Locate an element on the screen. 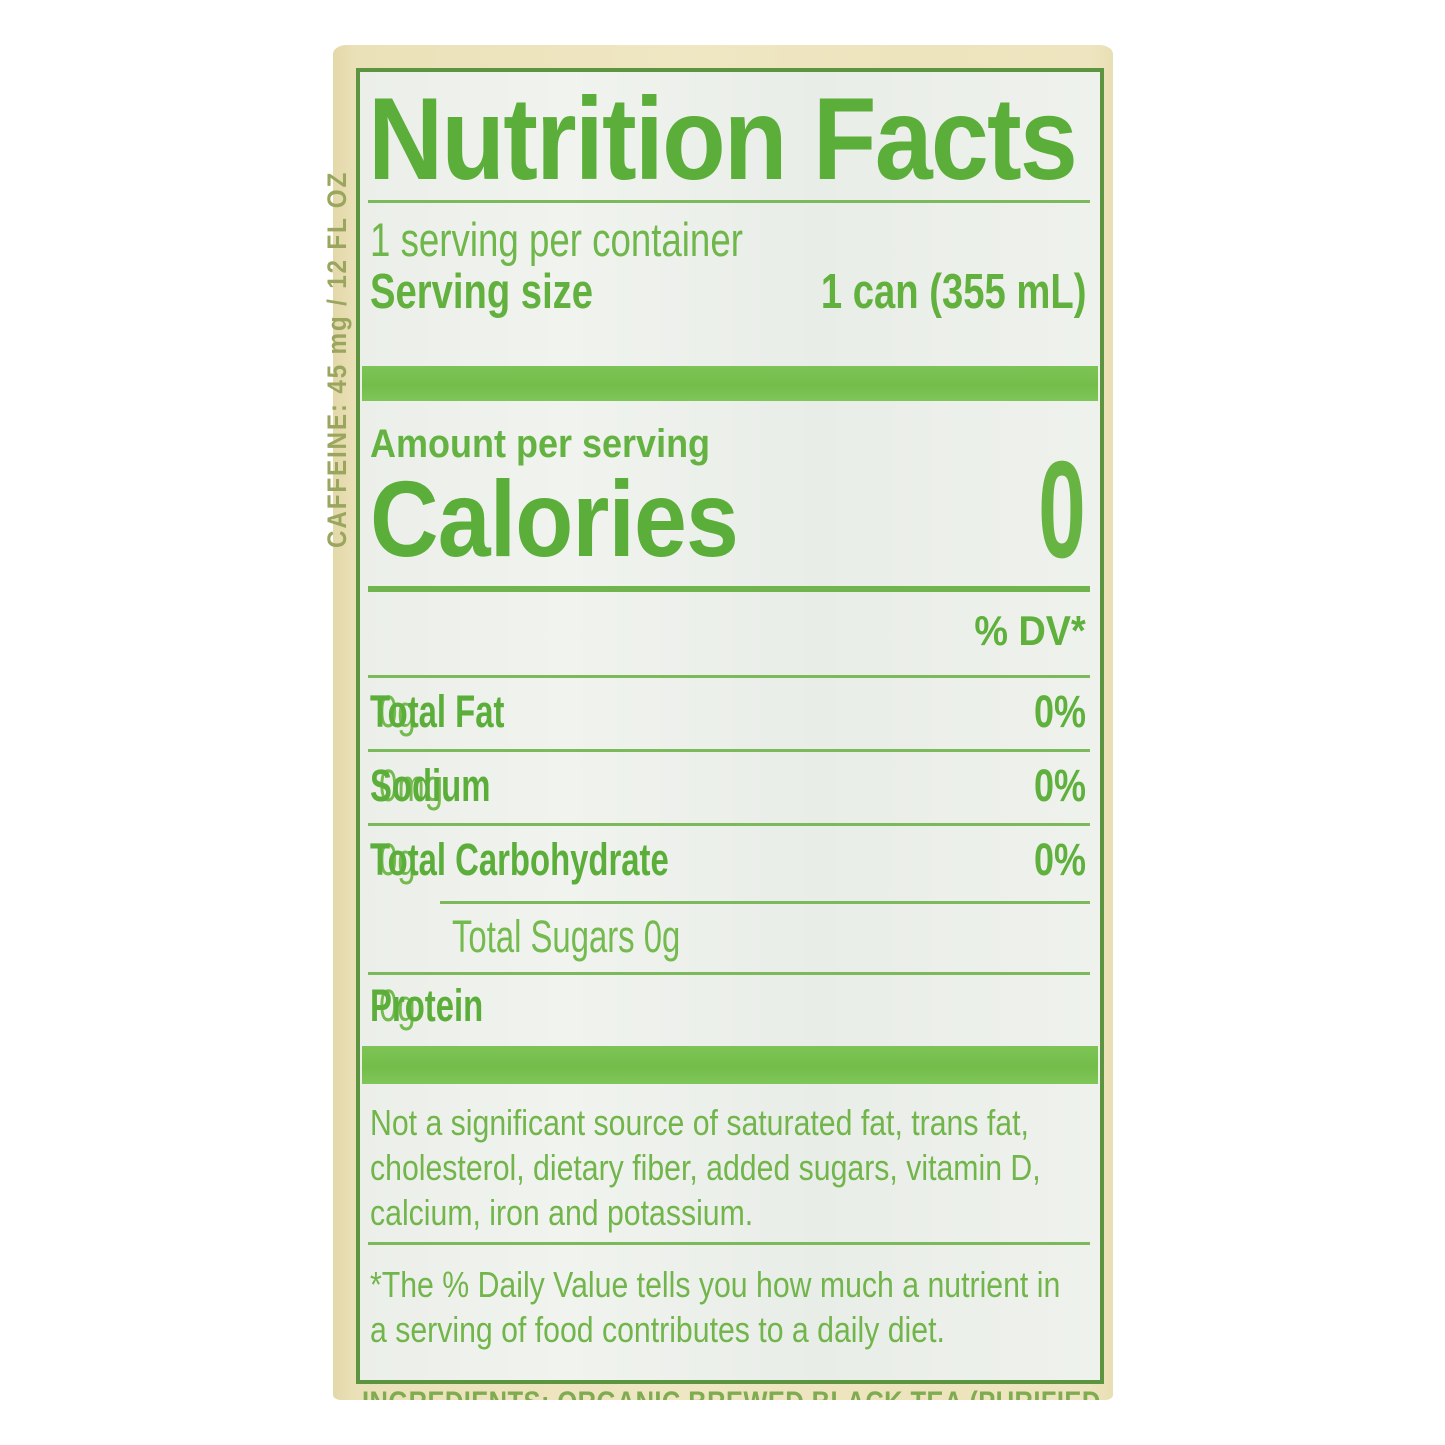 The height and width of the screenshot is (1445, 1445). thick-divider-bottom is located at coordinates (730, 1065).